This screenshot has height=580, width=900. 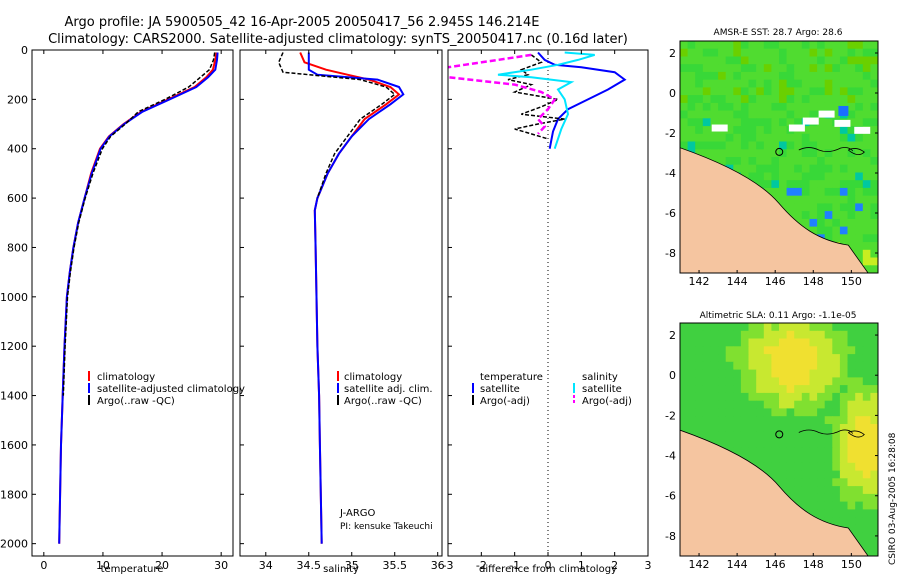 What do you see at coordinates (17, 99) in the screenshot?
I see `y-tick-label: 200` at bounding box center [17, 99].